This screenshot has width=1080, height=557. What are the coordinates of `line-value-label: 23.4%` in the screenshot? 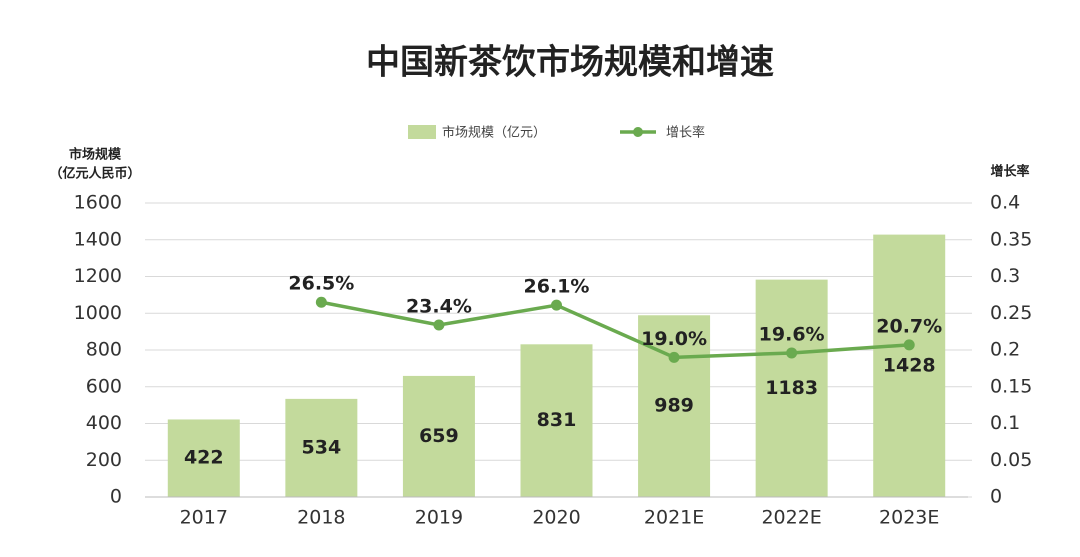 It's located at (439, 307).